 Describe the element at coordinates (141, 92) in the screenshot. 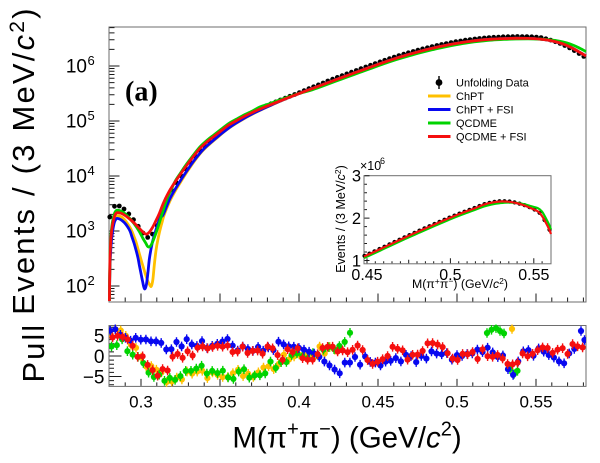

I see `svg-text: (a)` at that location.